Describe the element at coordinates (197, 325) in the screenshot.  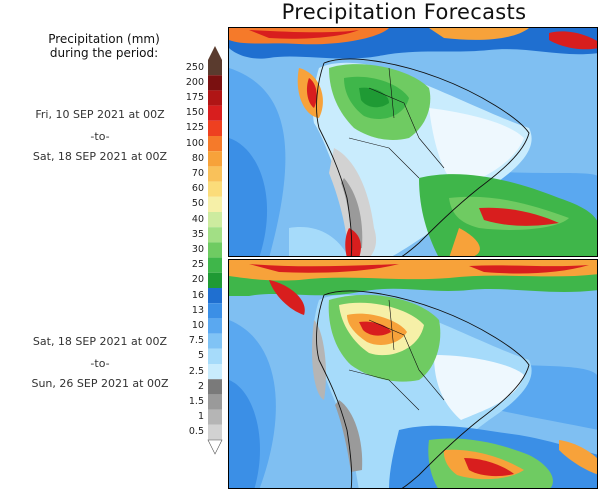
I see `color-scale-label: 10` at that location.